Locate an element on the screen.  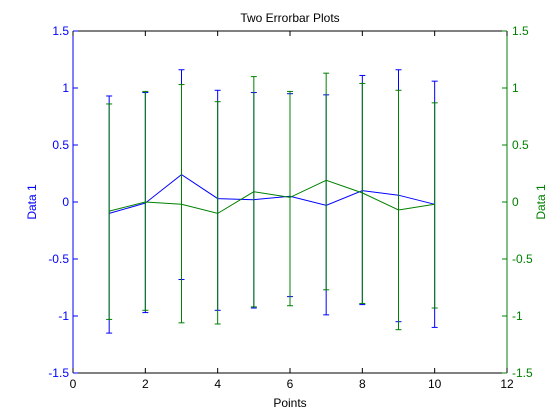
x-tick-label: 2 is located at coordinates (145, 384).